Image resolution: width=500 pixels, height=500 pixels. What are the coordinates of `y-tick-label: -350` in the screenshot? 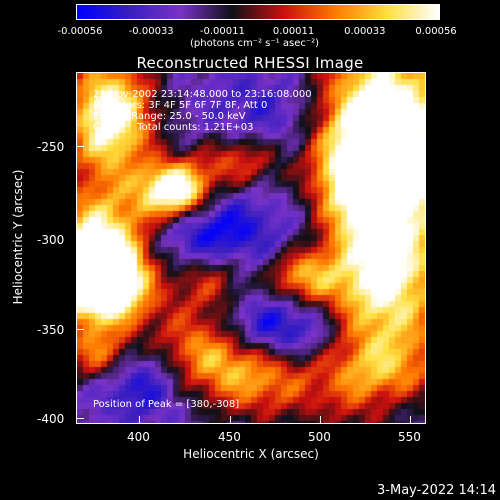 It's located at (51, 330).